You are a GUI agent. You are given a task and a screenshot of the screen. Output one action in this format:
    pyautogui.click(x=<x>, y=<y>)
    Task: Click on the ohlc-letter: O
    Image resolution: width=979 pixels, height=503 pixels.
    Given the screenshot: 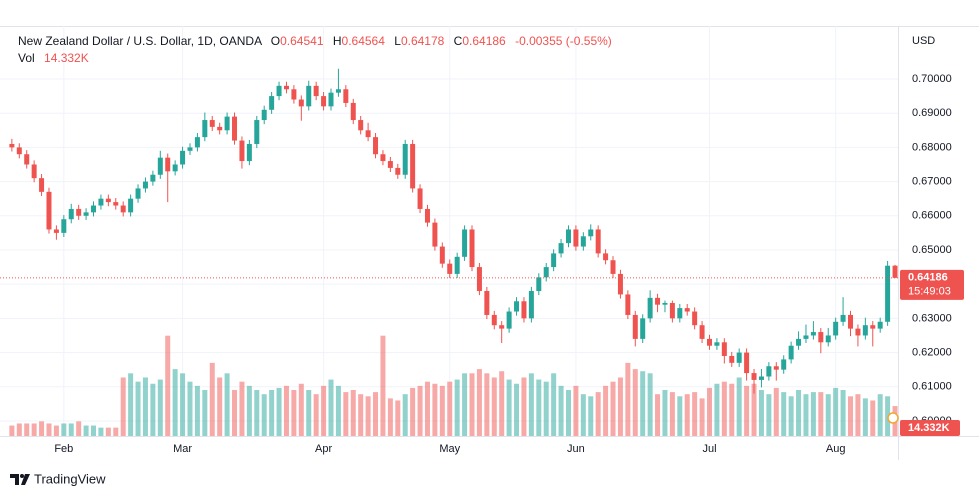 What is the action you would take?
    pyautogui.click(x=275, y=41)
    